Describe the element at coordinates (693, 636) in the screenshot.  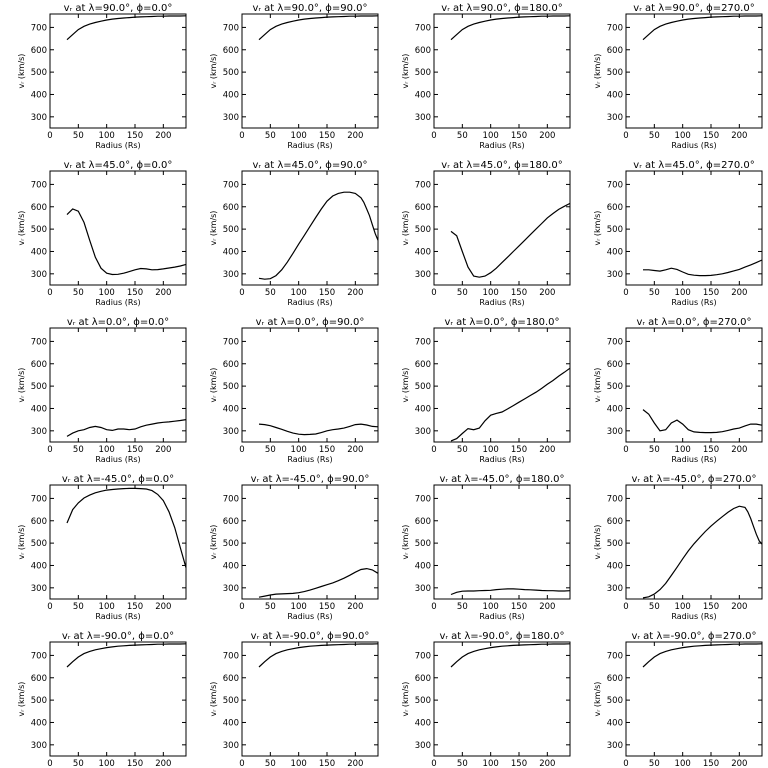
I see `subplot-title: vᵣ at λ=-90.0°, ϕ=270.0°` at that location.